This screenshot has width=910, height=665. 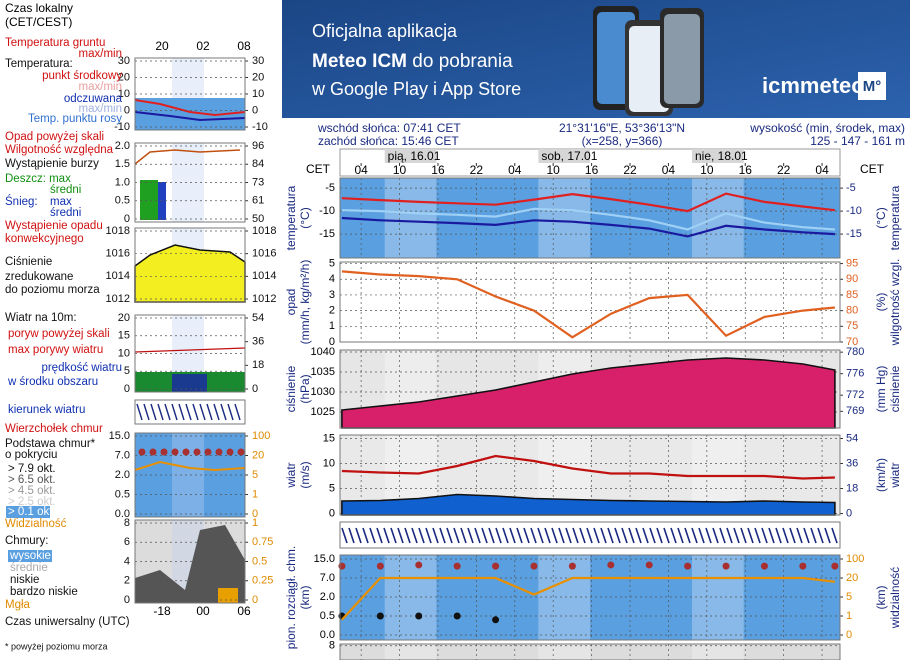 What do you see at coordinates (56, 646) in the screenshot?
I see `legend-text: * powyżej poziomu morza` at bounding box center [56, 646].